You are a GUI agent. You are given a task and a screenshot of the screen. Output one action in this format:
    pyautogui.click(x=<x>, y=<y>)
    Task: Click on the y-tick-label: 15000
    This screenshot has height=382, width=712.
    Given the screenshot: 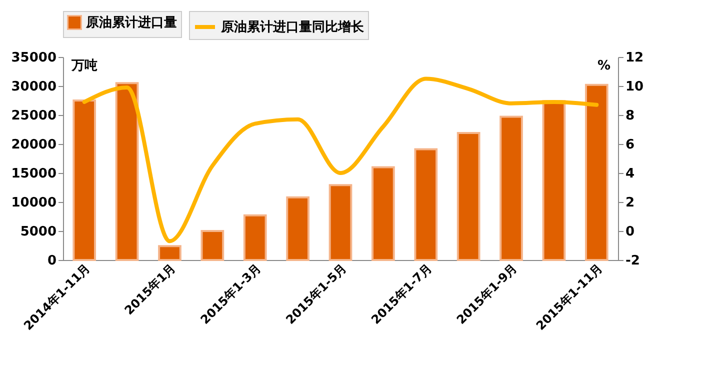 What is the action you would take?
    pyautogui.click(x=33, y=174)
    